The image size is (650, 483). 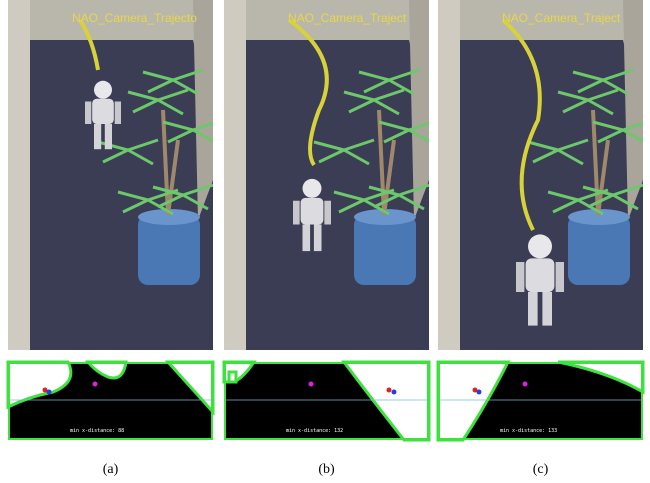 I want to click on distance-text: min x-distance: 88, so click(x=97, y=431).